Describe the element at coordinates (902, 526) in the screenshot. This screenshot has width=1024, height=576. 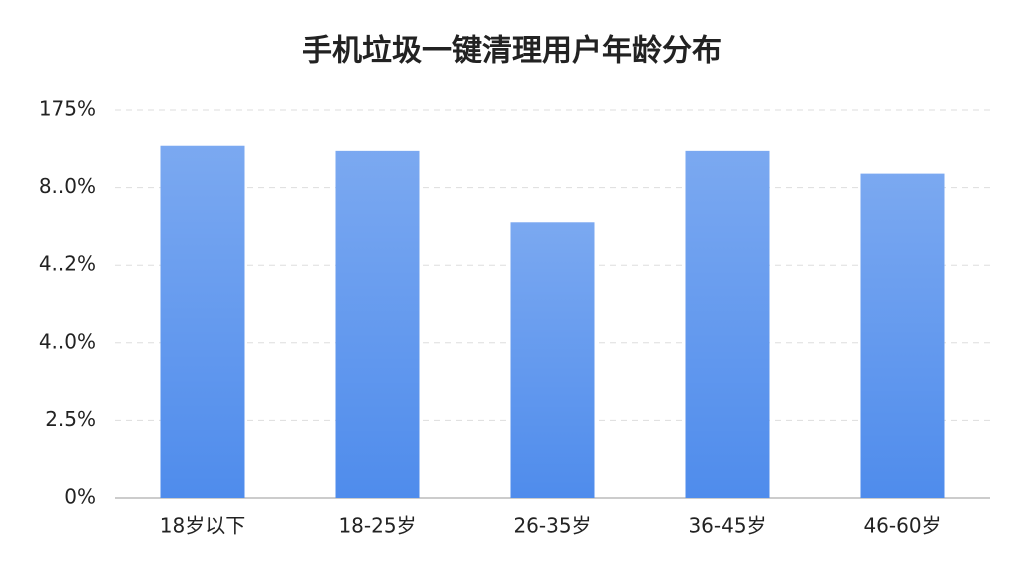
I see `x-tick-label: 46-60岁` at that location.